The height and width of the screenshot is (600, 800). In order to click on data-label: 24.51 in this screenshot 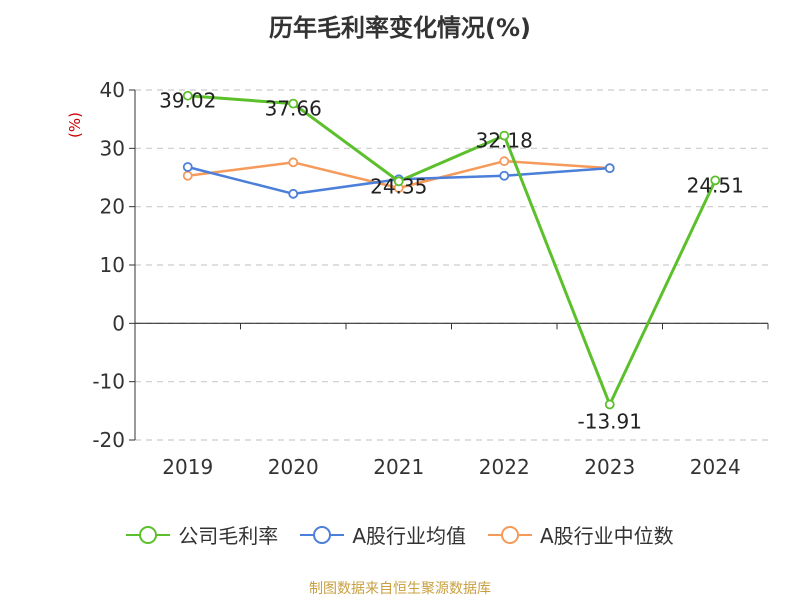, I will do `click(715, 185)`.